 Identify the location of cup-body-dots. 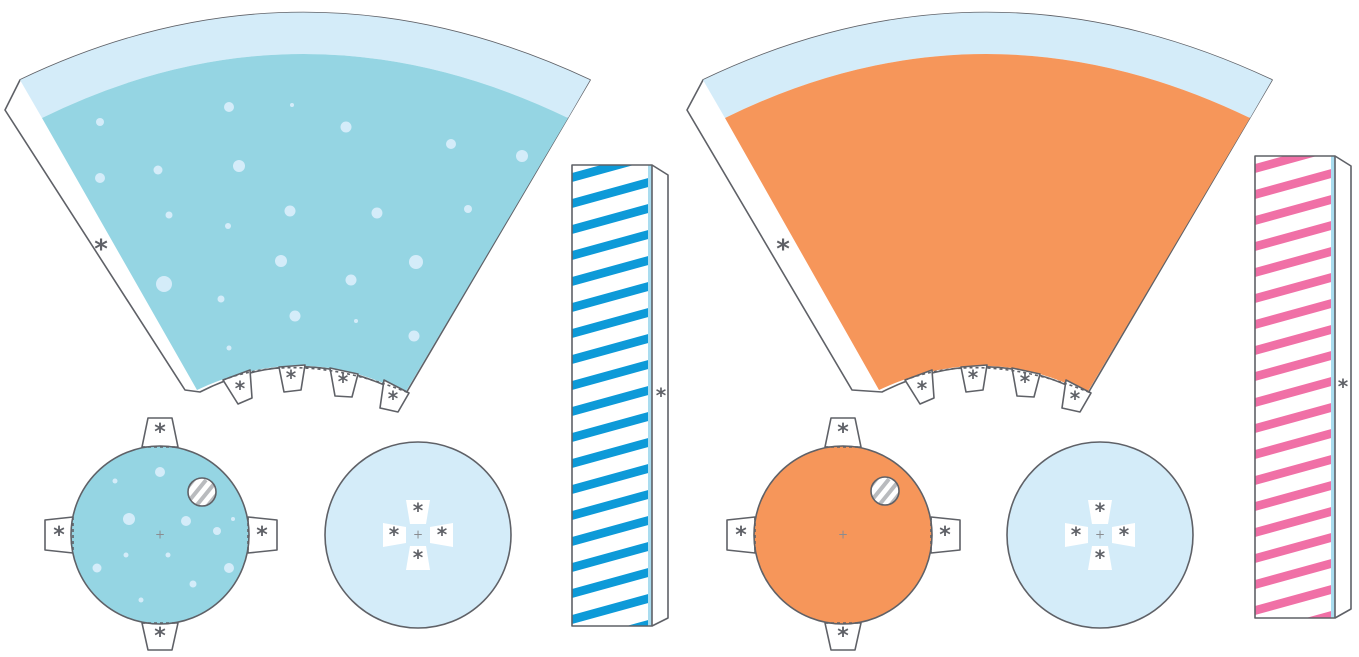
(311, 226).